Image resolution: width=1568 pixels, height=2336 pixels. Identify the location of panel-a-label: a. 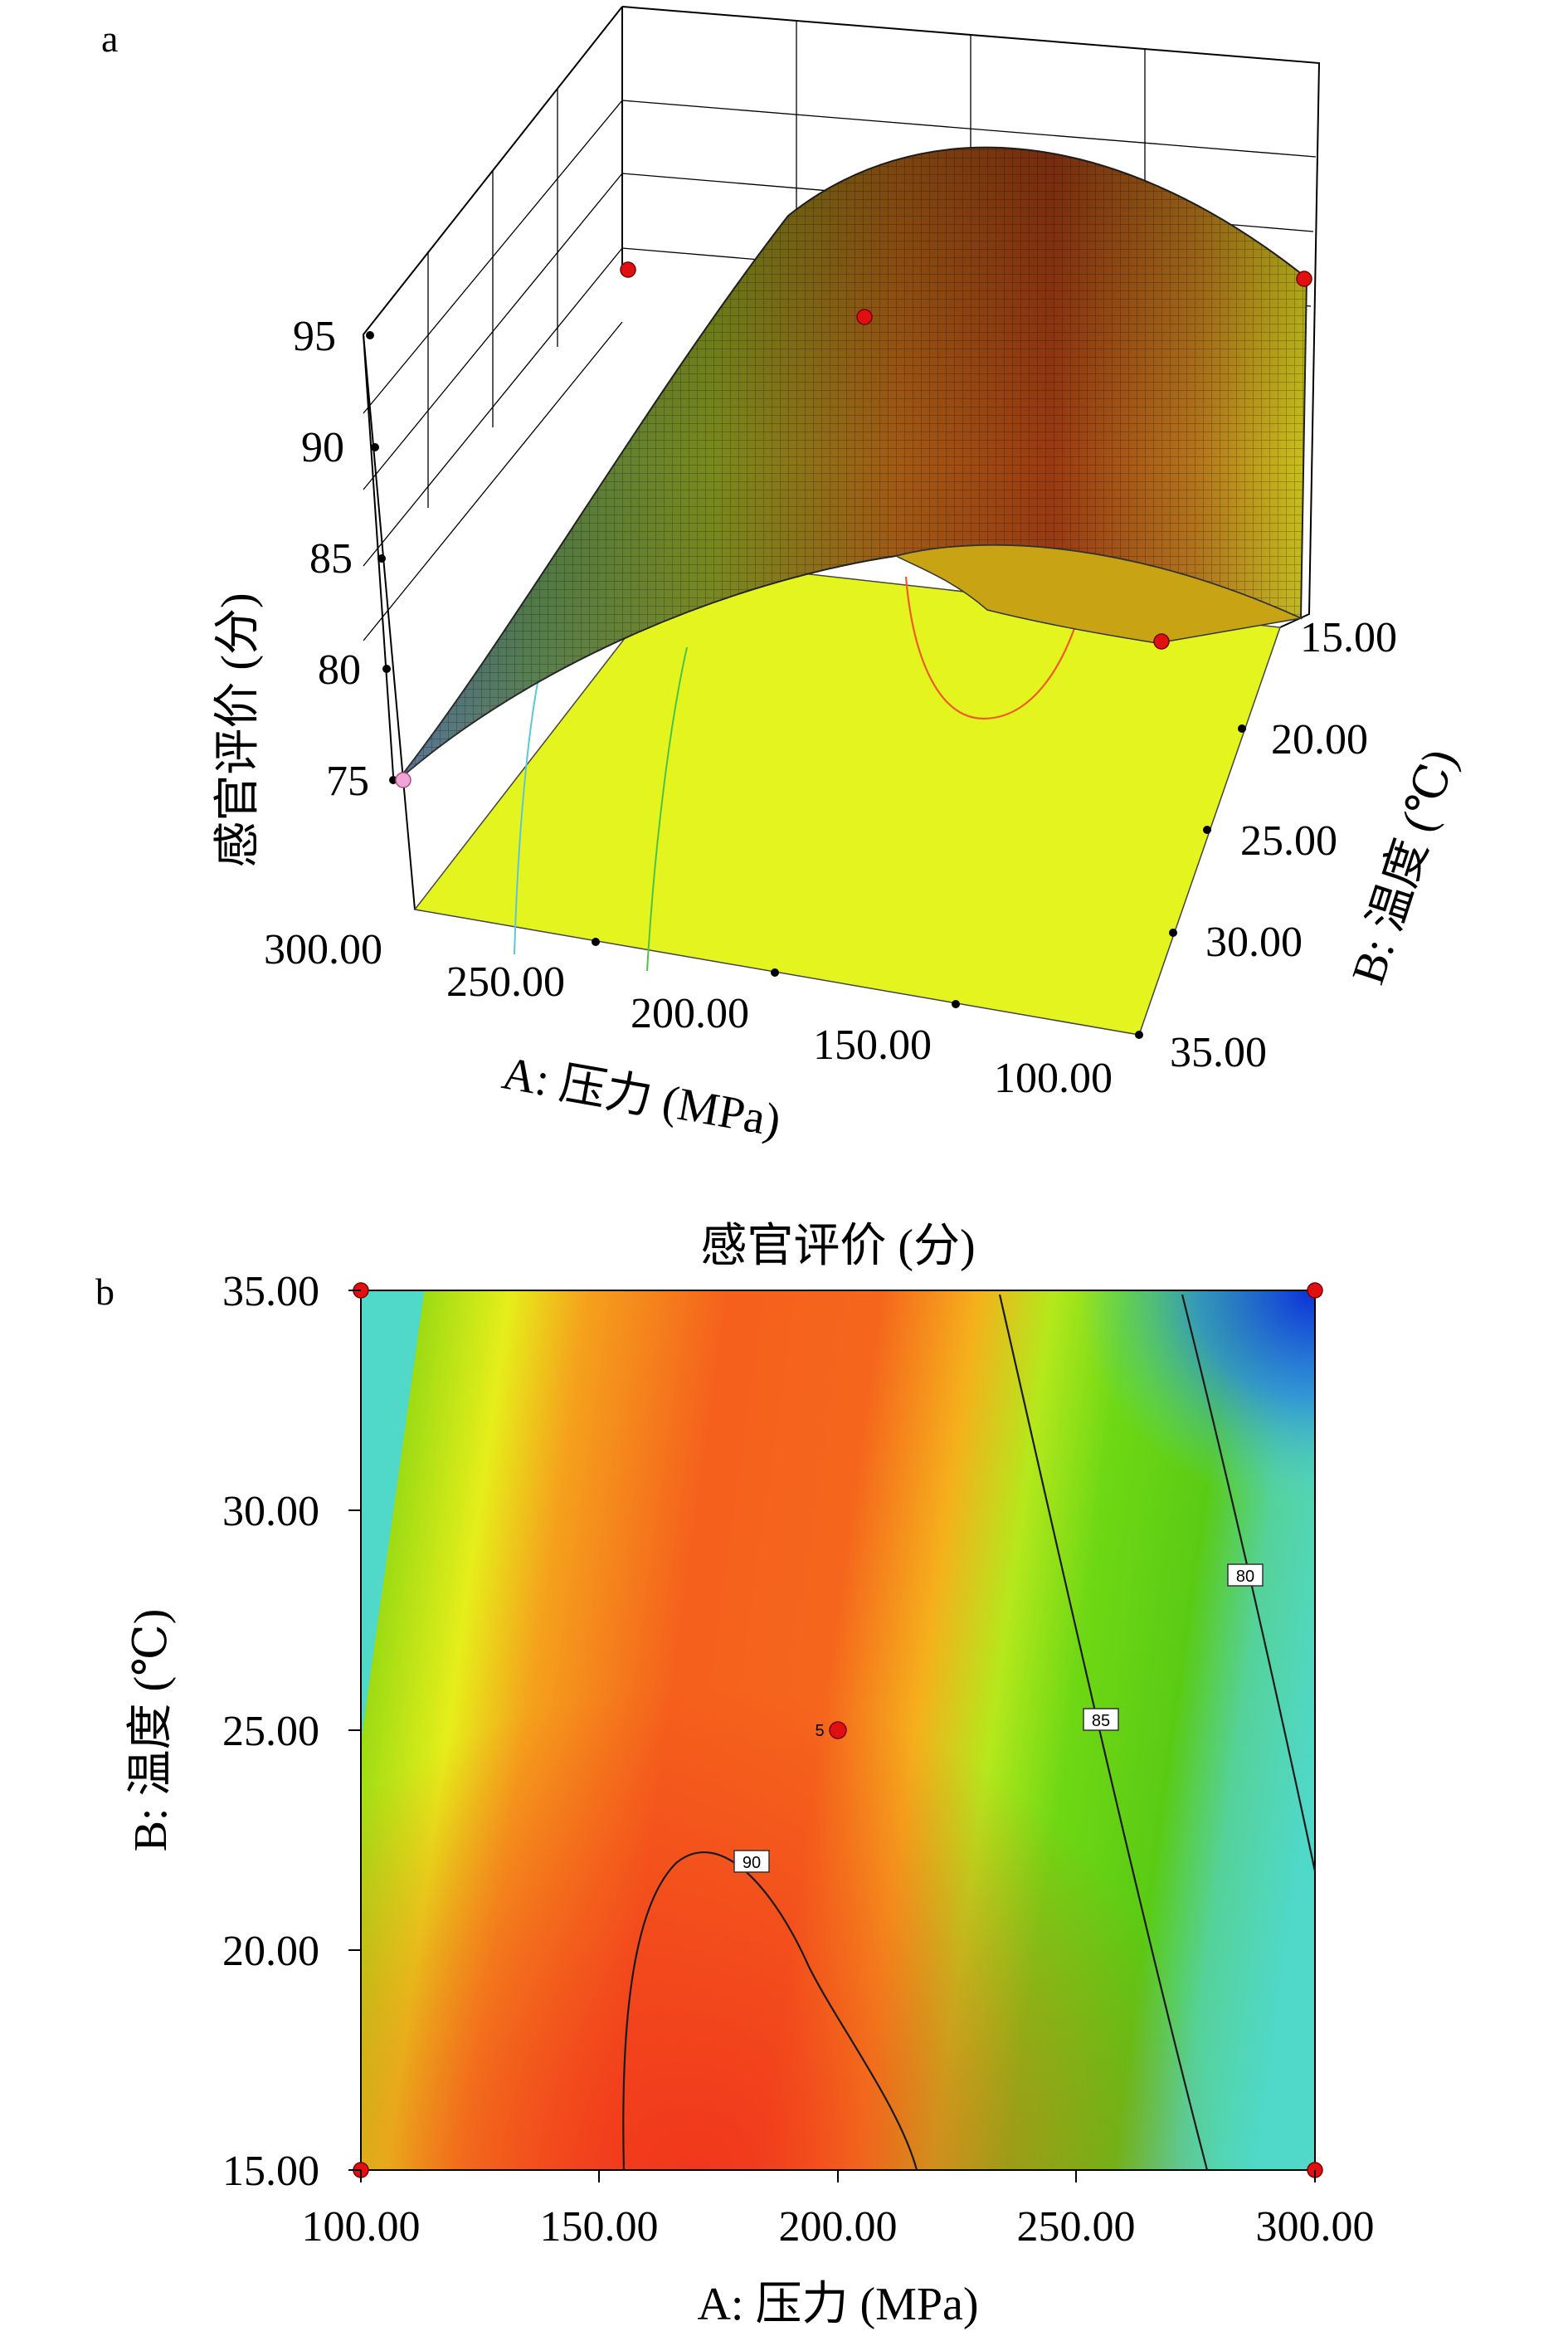
(109, 38).